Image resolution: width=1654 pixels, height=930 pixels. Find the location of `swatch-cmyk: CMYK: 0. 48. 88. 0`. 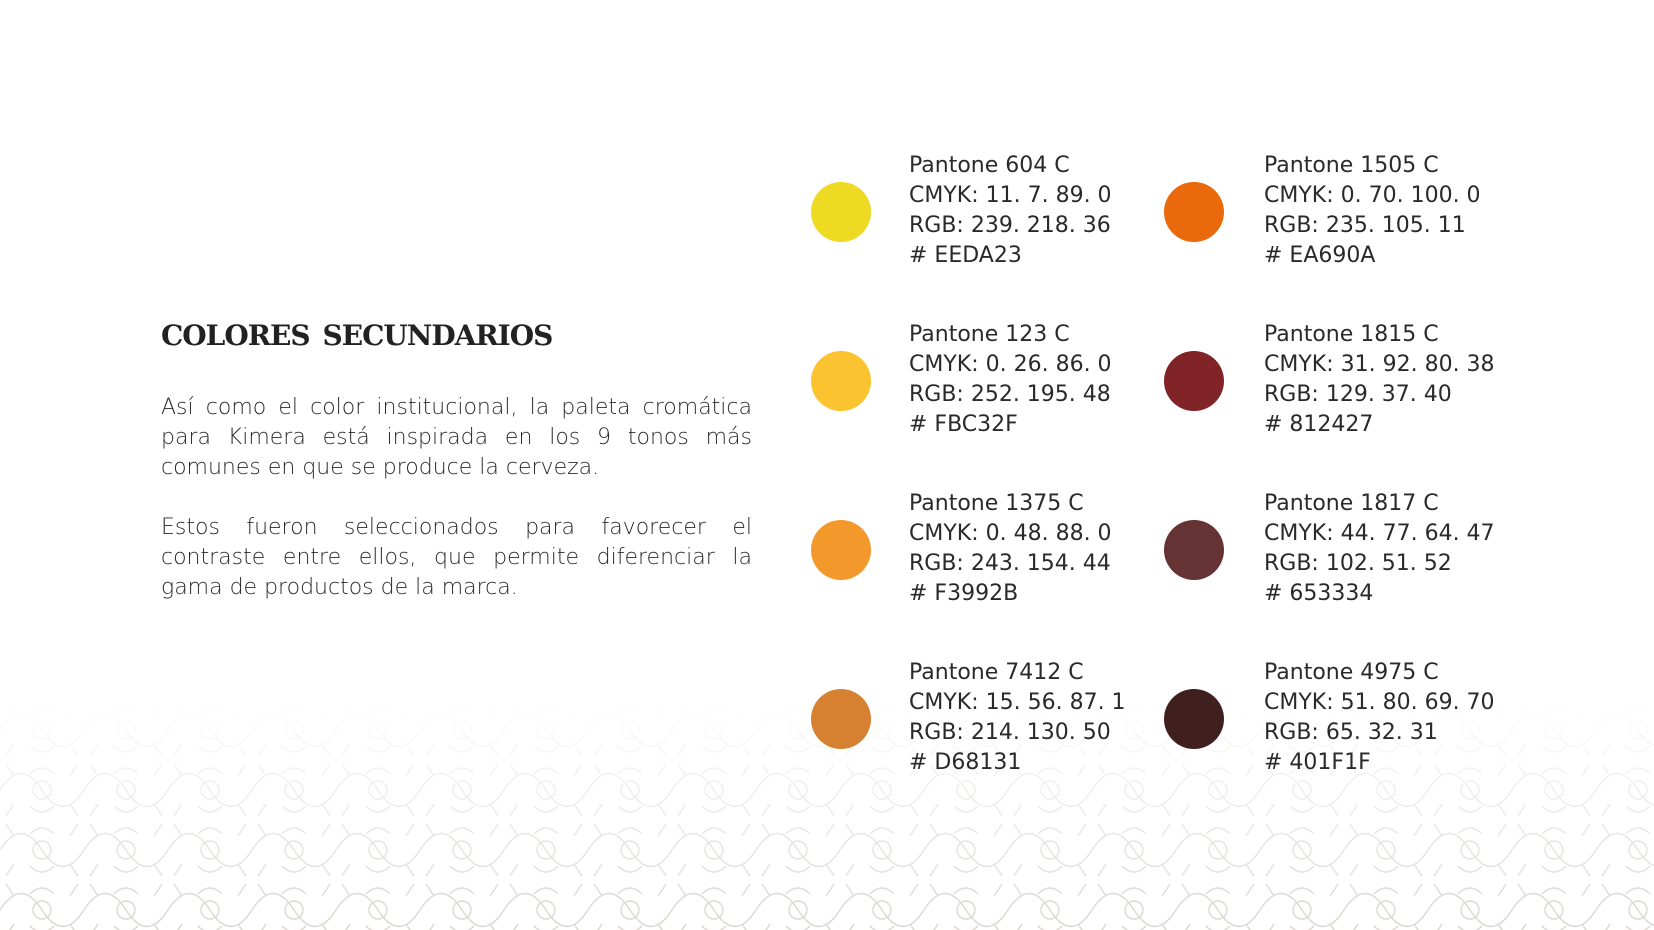

swatch-cmyk: CMYK: 0. 48. 88. 0 is located at coordinates (1010, 533).